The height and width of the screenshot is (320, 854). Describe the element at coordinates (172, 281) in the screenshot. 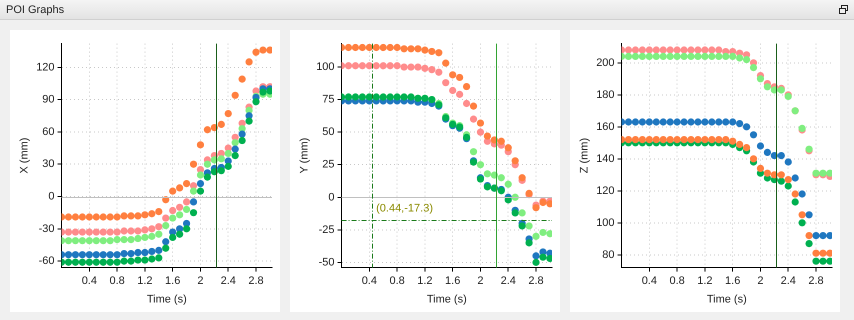

I see `x-tick-label: 1.6` at that location.